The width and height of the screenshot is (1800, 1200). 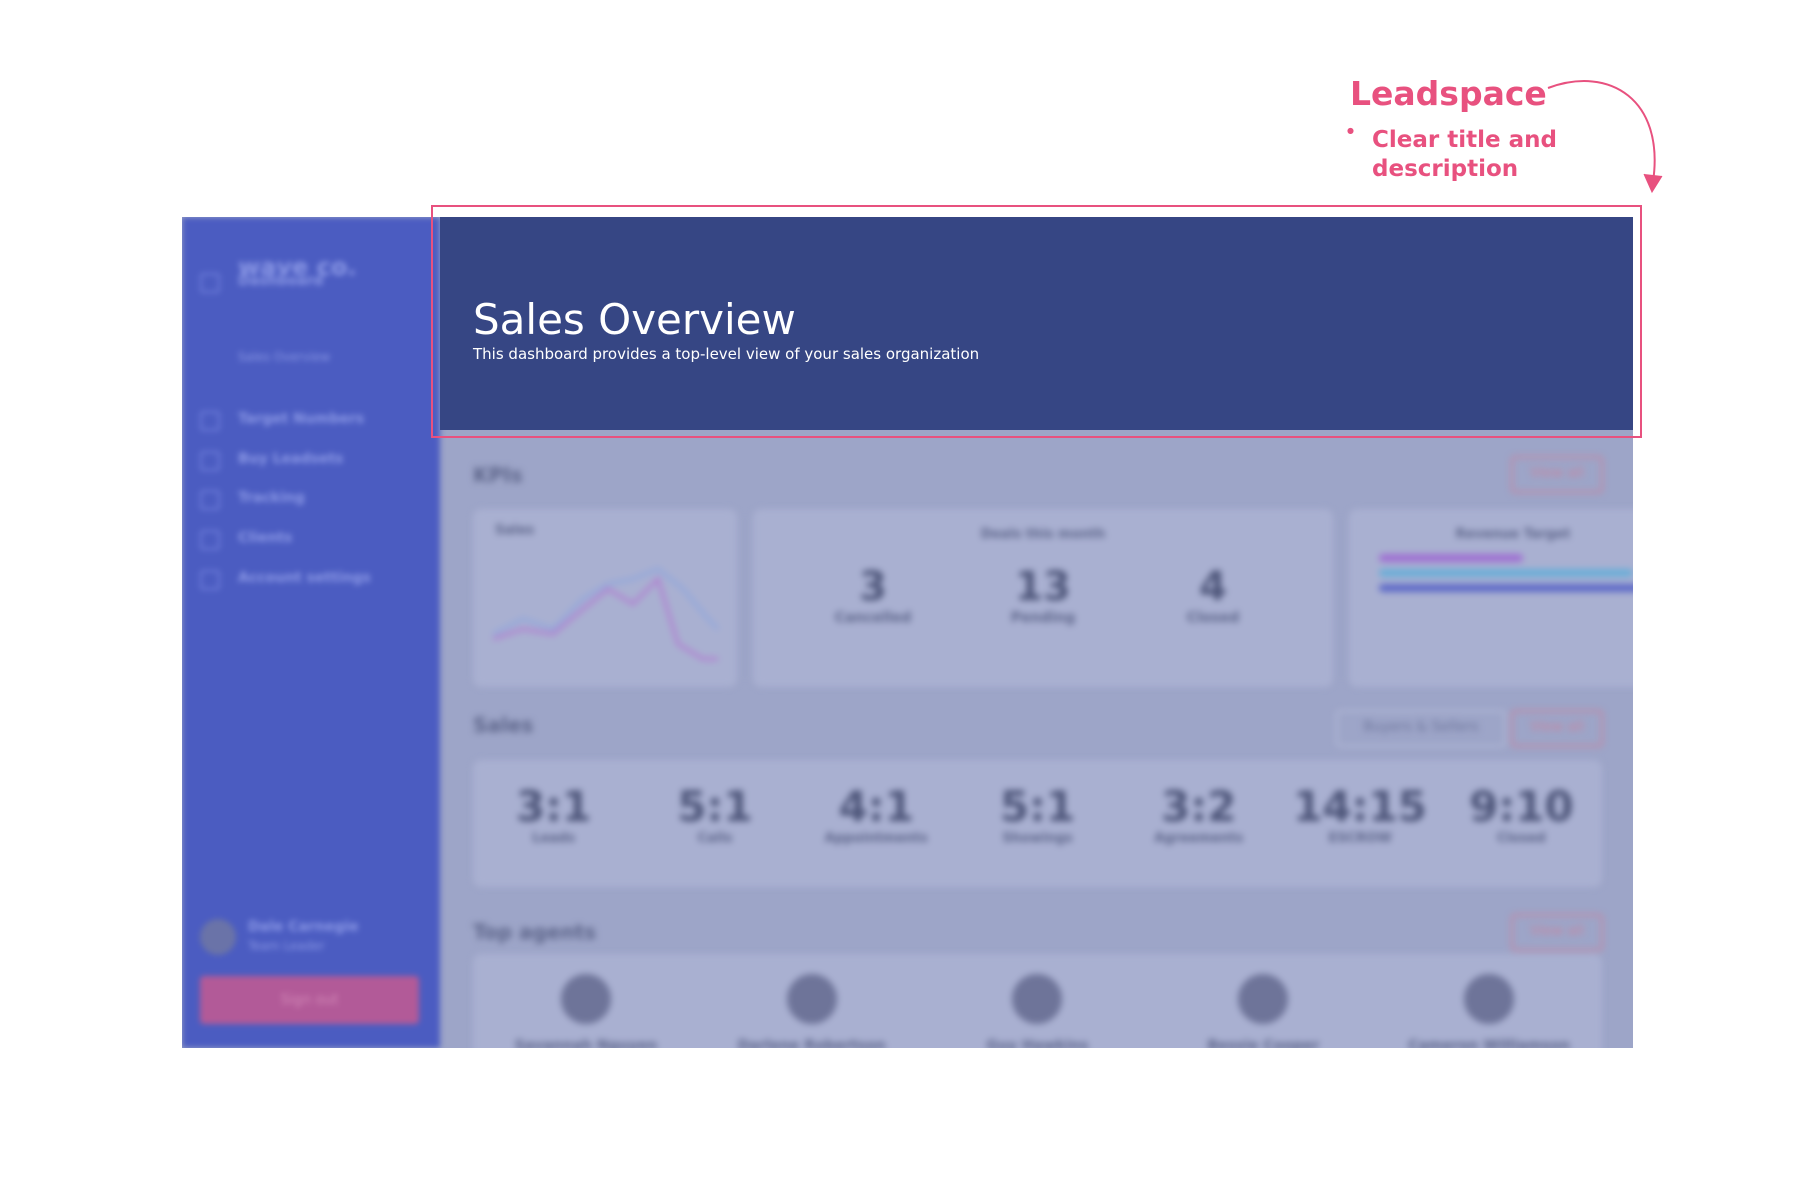 I want to click on deal-stat: 4 Closed, so click(x=1213, y=595).